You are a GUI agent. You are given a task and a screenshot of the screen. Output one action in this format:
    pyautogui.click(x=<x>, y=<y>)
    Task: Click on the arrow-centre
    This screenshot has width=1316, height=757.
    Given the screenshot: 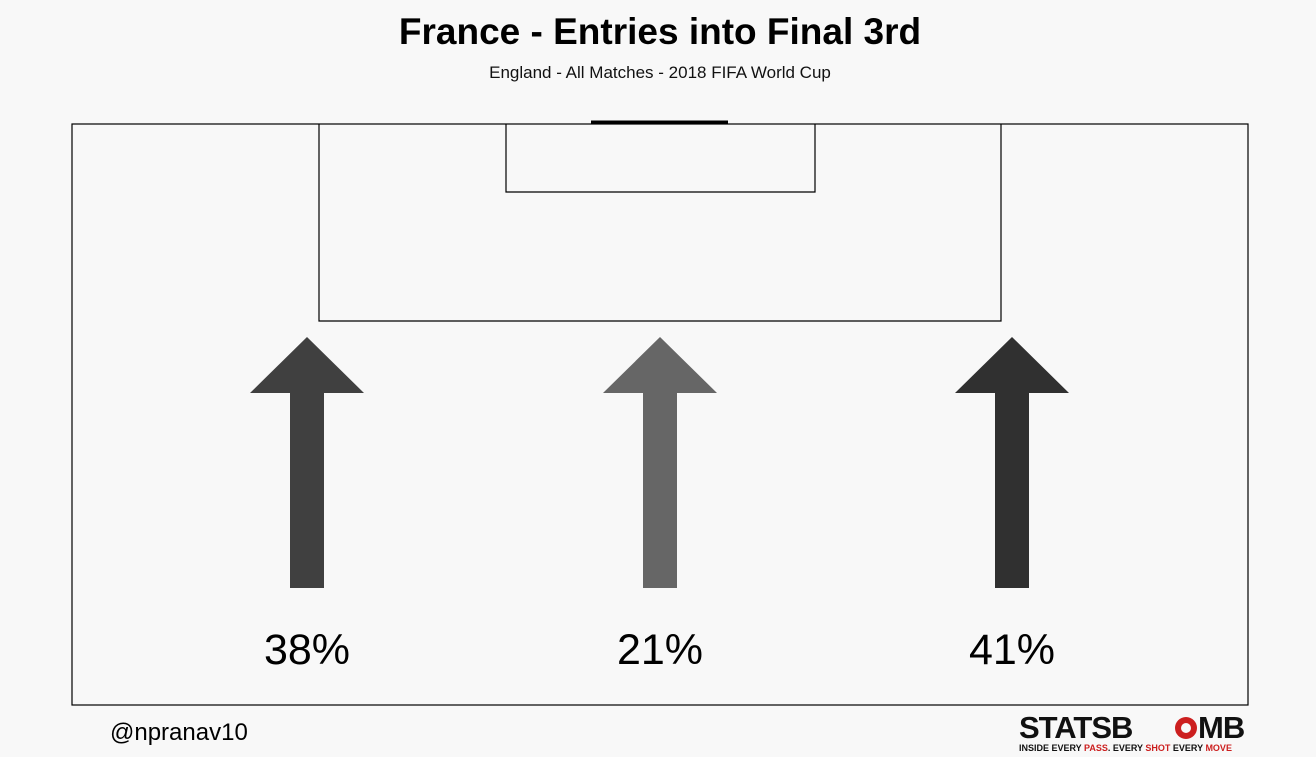 What is the action you would take?
    pyautogui.click(x=660, y=462)
    